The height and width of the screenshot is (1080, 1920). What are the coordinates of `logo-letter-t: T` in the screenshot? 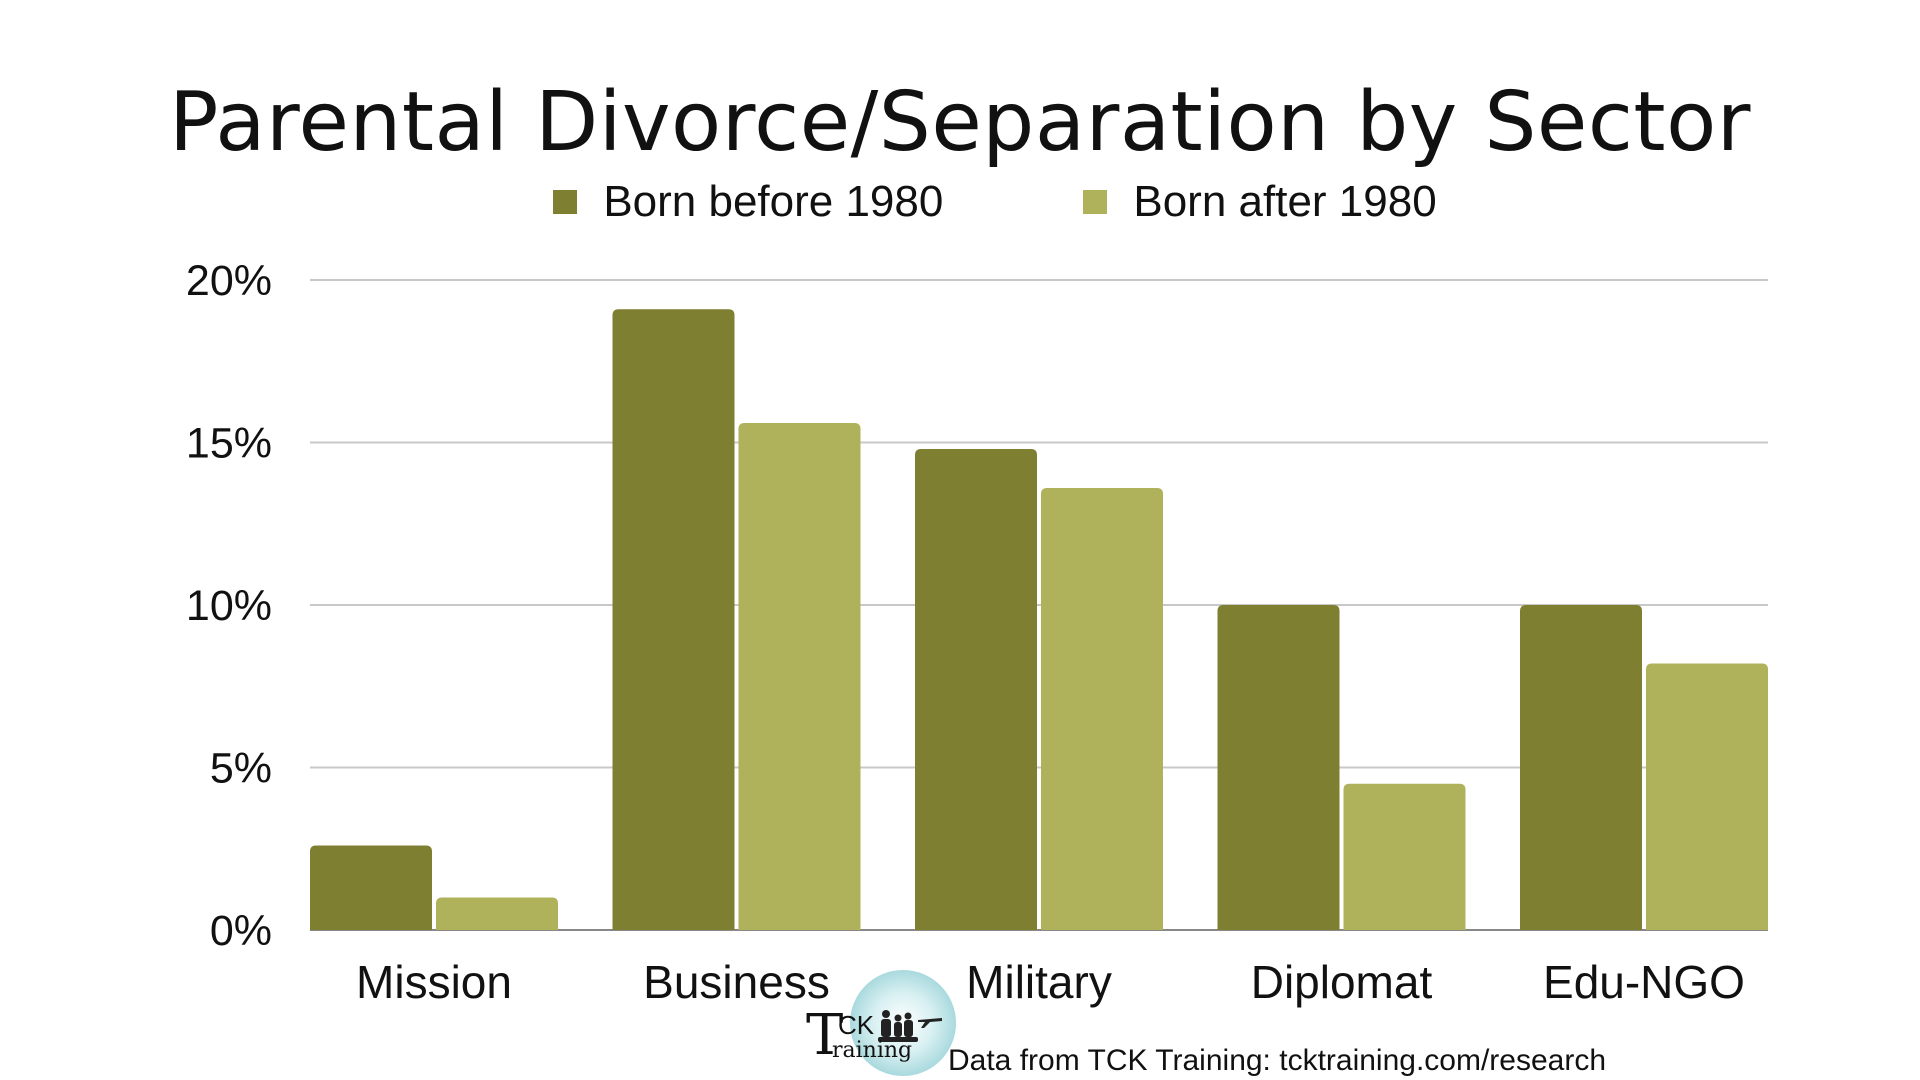 It's located at (825, 1035).